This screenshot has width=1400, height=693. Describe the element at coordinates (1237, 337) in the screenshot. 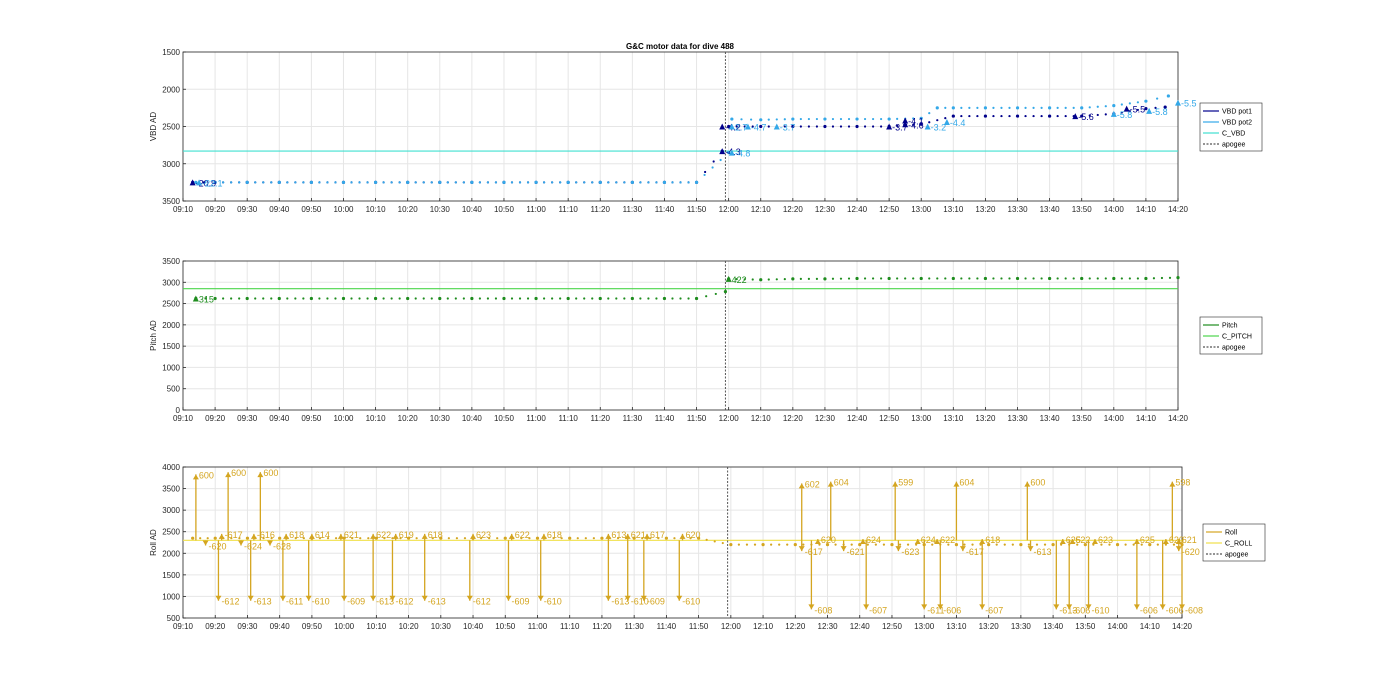

I see `legend-label: C_PITCH` at that location.